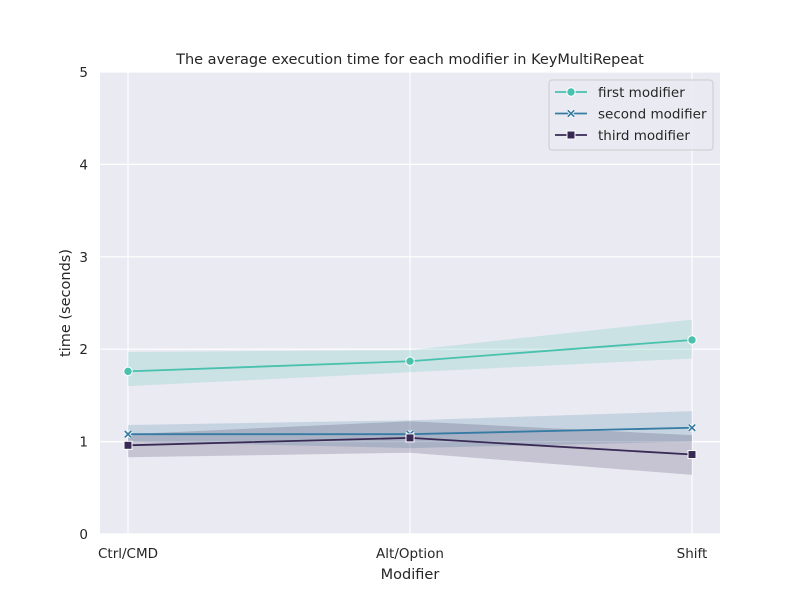 The height and width of the screenshot is (600, 800). Describe the element at coordinates (83, 535) in the screenshot. I see `y-tick-label: 0` at that location.